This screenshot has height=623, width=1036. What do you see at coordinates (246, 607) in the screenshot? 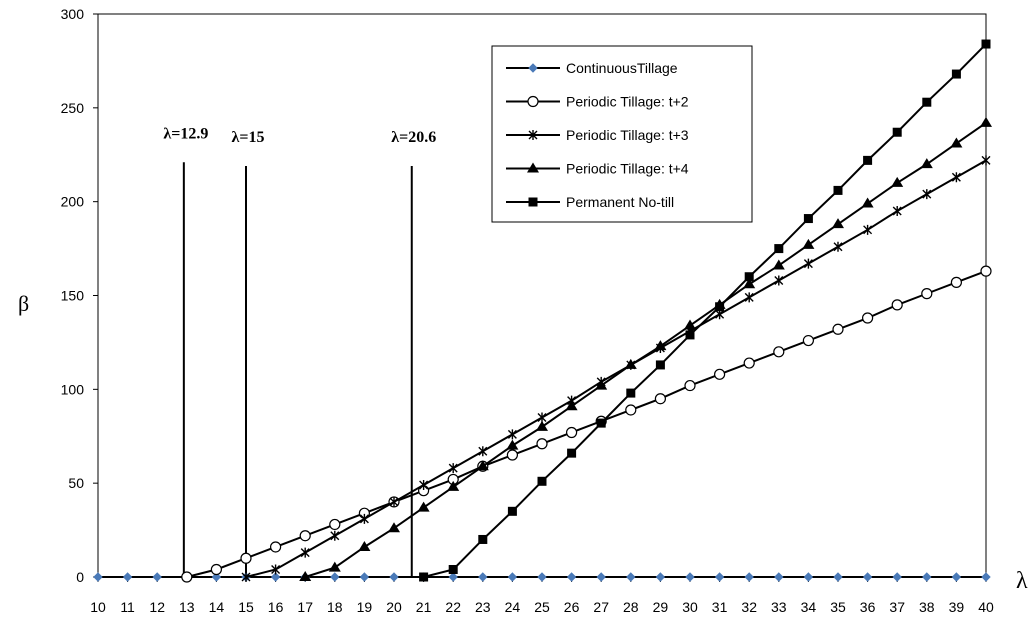
I see `x-tick-label: 15` at bounding box center [246, 607].